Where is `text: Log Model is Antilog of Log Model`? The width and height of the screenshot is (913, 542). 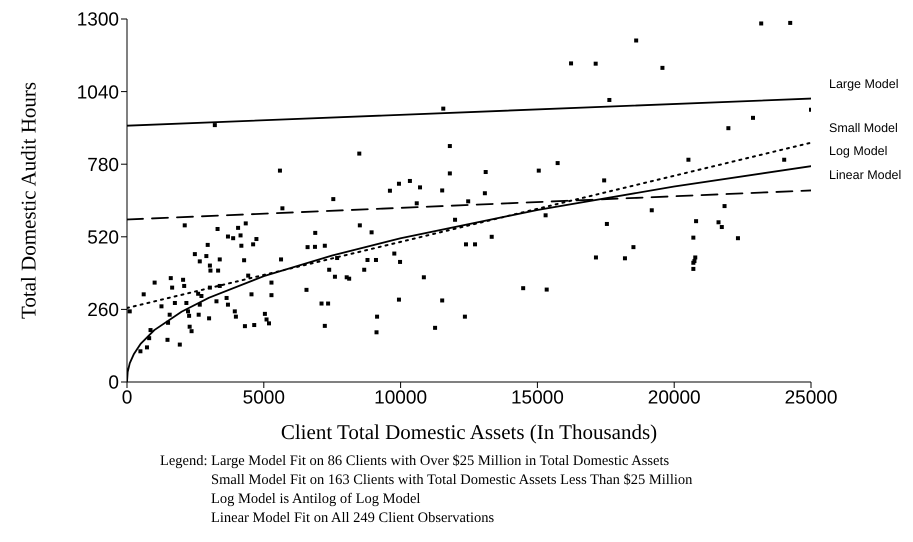
text: Log Model is Antilog of Log Model is located at coordinates (316, 499).